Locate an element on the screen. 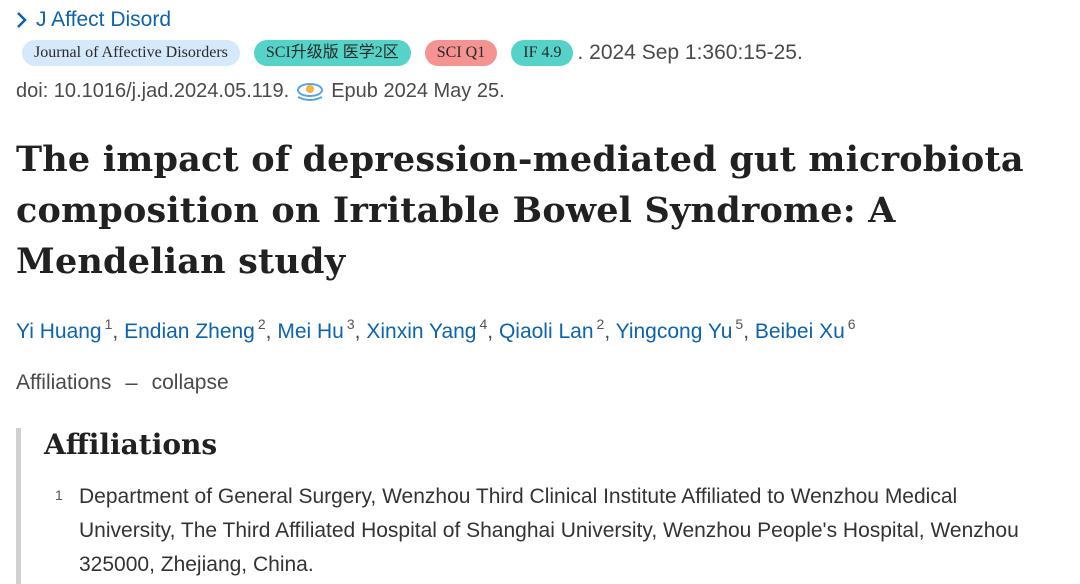  eye-icon is located at coordinates (310, 92).